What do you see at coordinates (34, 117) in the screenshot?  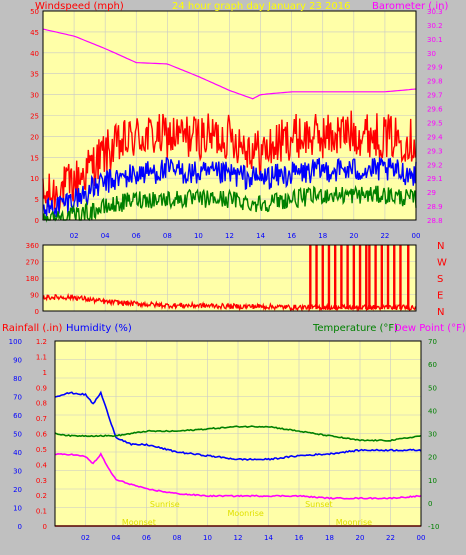 I see `wind-tick-label: 25` at bounding box center [34, 117].